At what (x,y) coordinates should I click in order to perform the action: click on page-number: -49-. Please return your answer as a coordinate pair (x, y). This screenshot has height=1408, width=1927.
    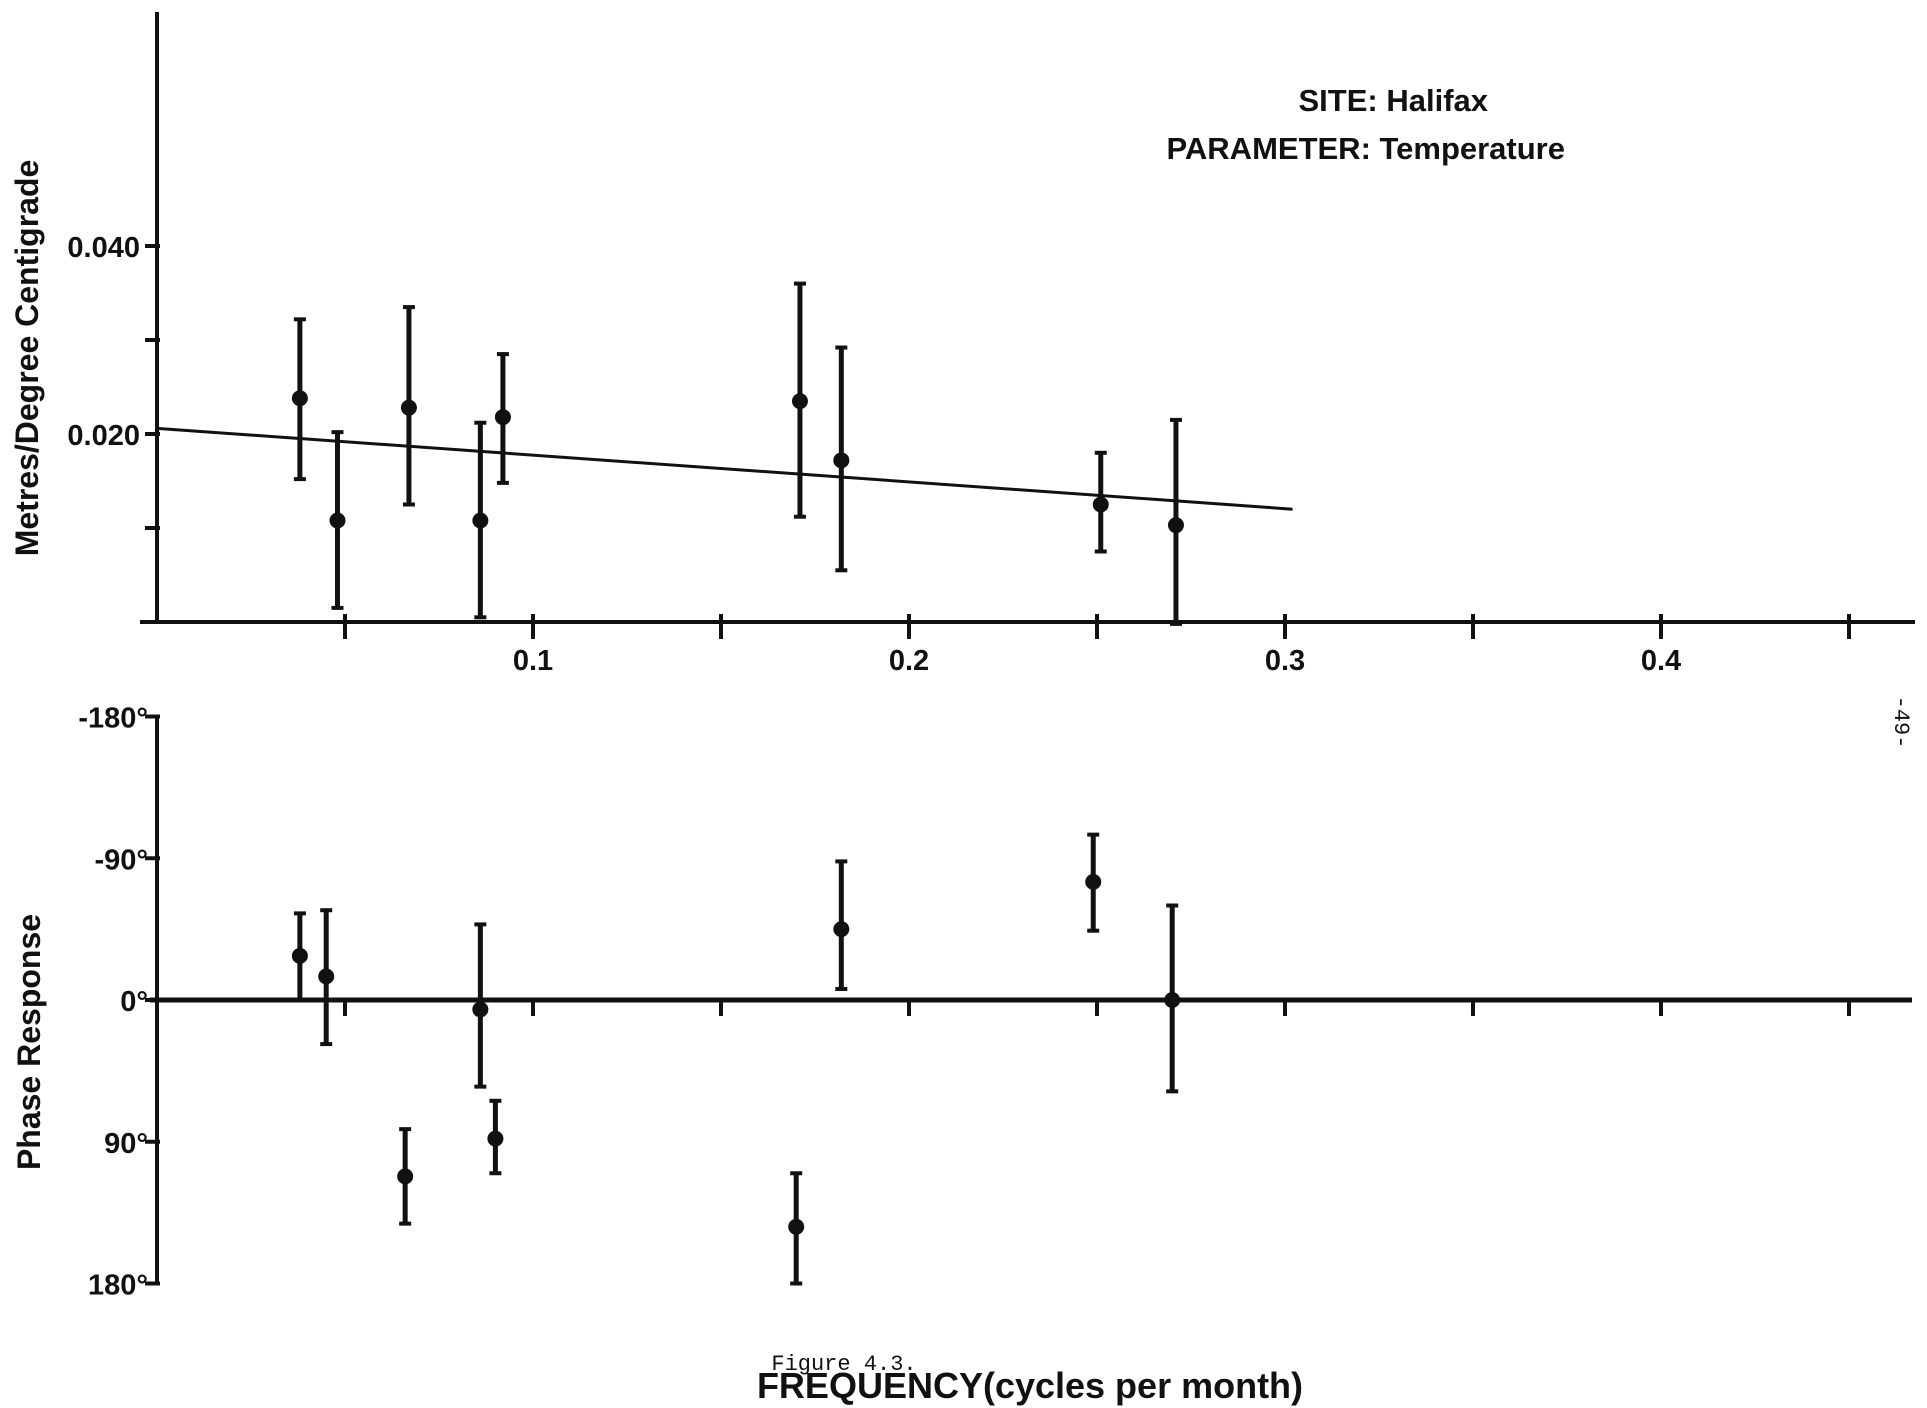
    Looking at the image, I should click on (1900, 722).